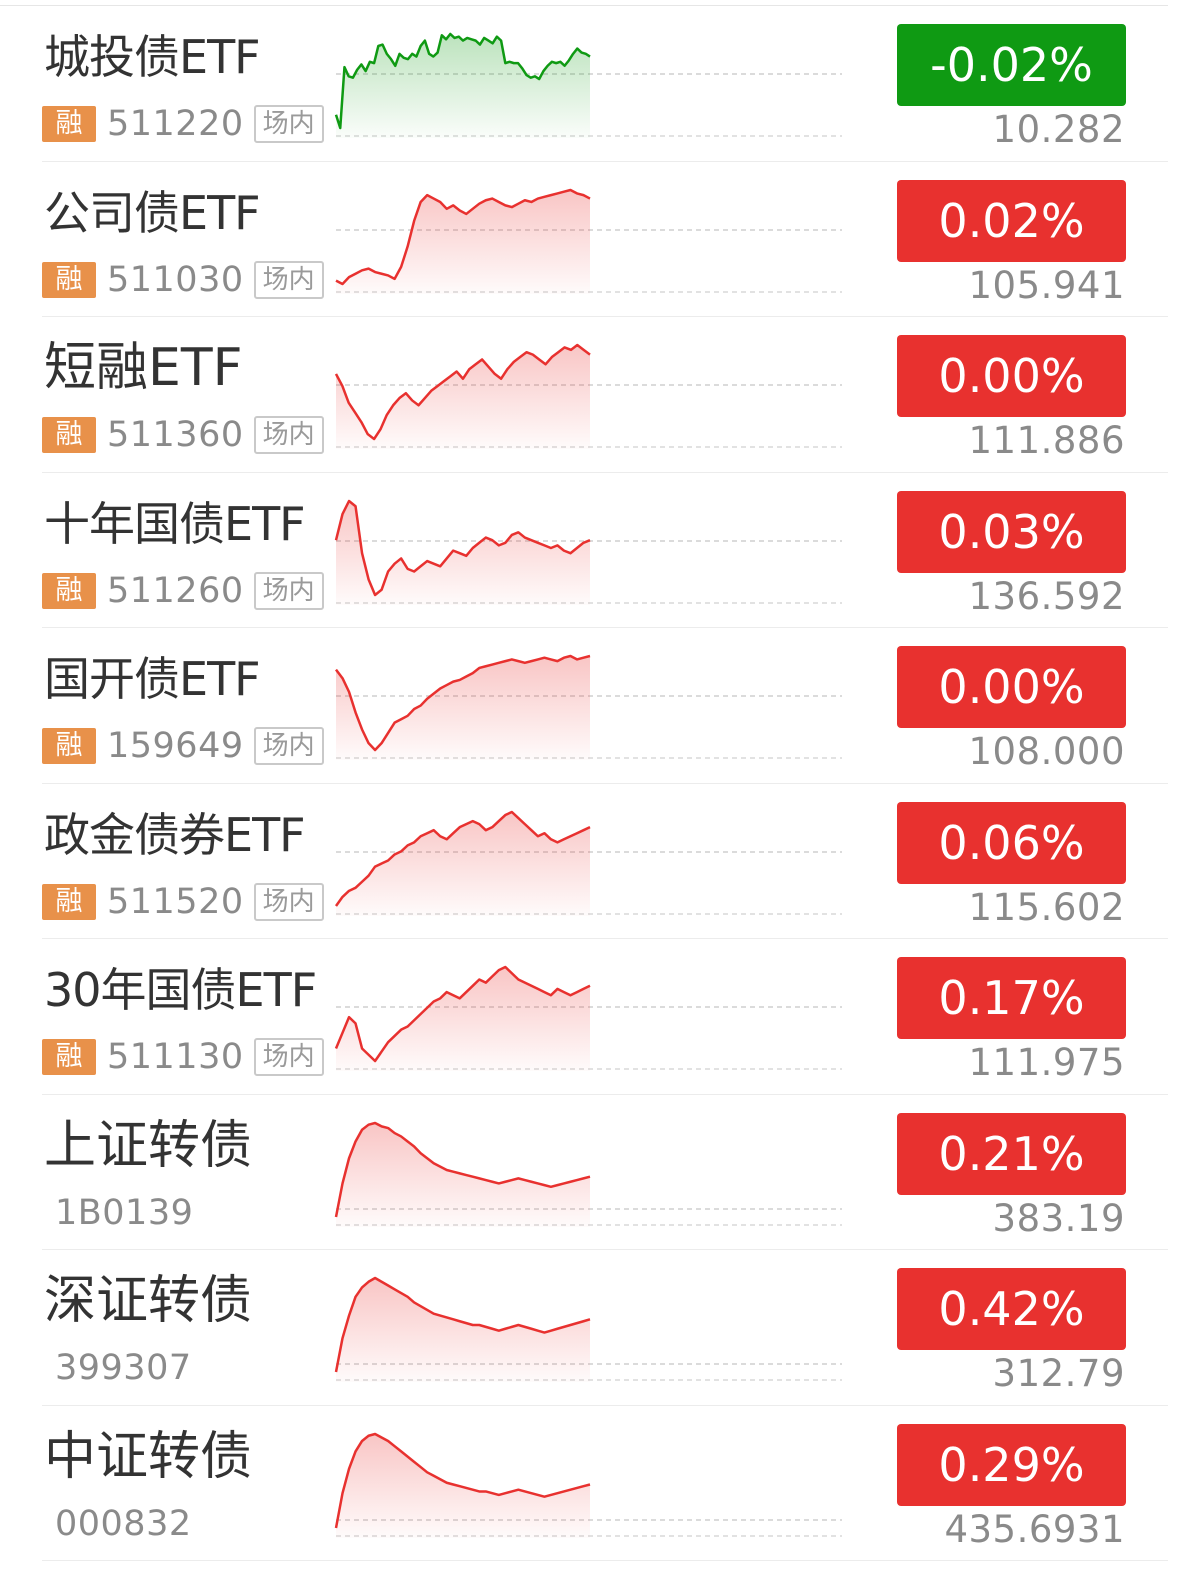  I want to click on item-name: 30年国债ETF, so click(180, 990).